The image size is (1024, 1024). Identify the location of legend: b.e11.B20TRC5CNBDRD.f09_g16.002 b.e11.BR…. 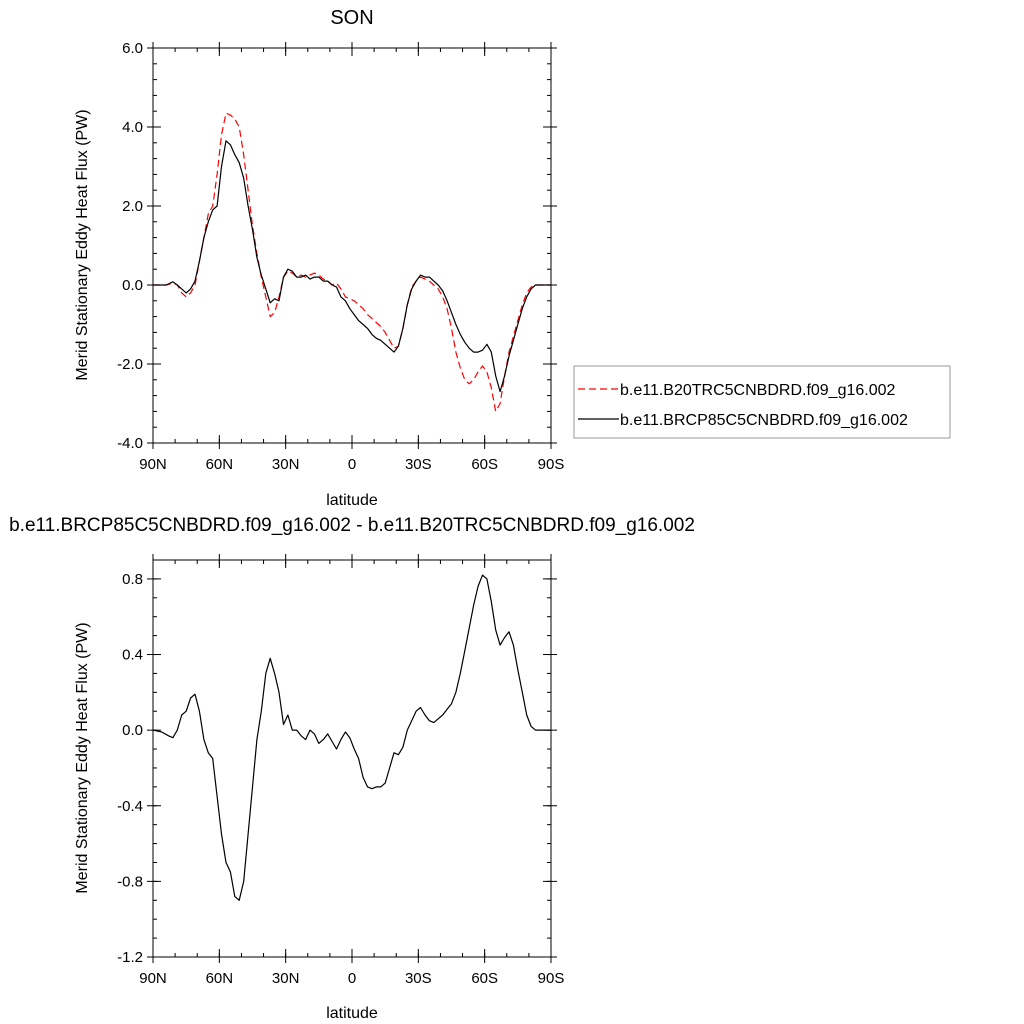
(762, 402).